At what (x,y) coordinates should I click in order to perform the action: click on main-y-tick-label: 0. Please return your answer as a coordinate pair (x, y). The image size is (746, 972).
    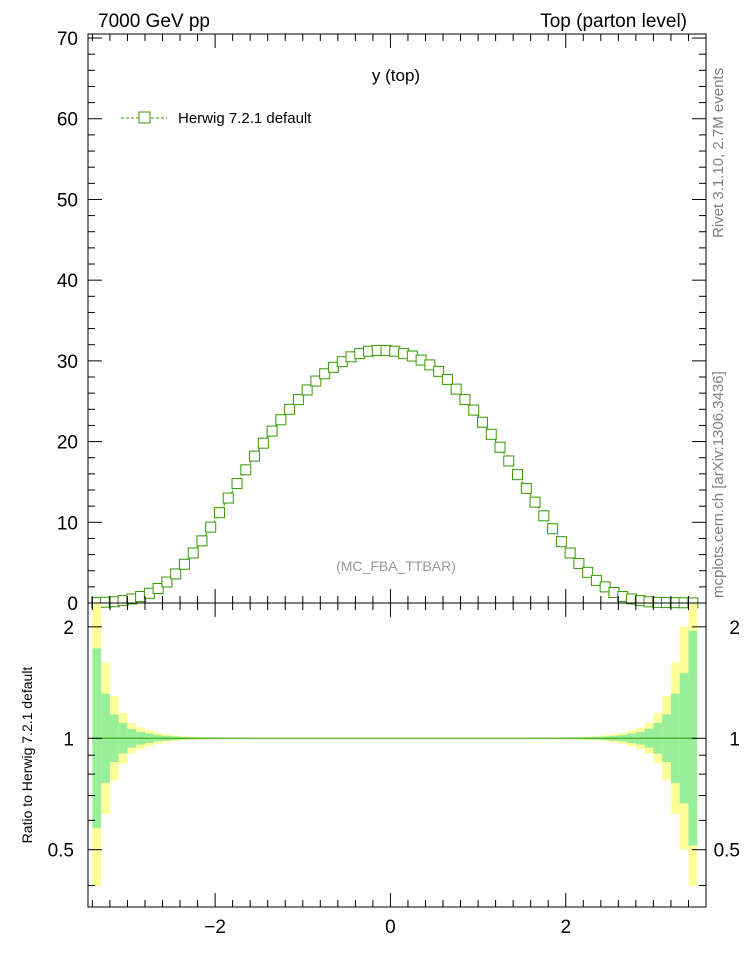
    Looking at the image, I should click on (72, 604).